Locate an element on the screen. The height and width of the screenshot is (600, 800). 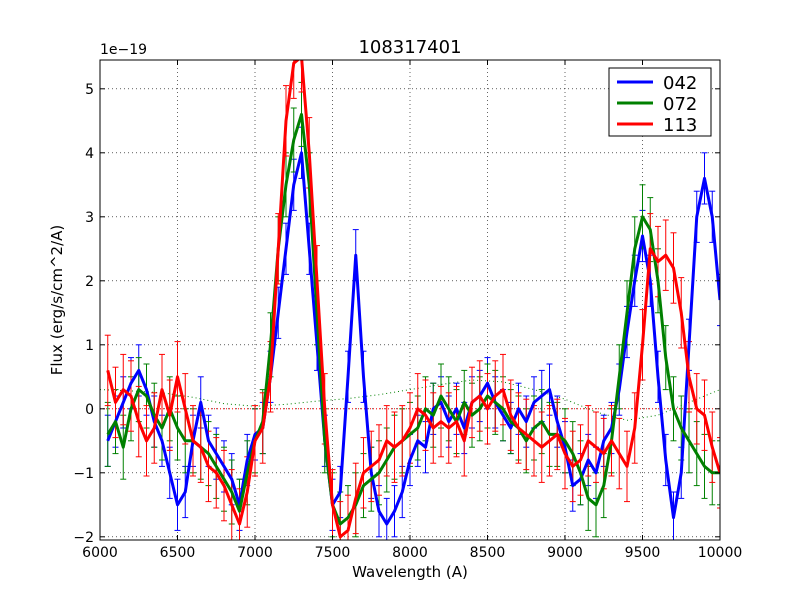
x-tick-label: 7000 is located at coordinates (255, 553).